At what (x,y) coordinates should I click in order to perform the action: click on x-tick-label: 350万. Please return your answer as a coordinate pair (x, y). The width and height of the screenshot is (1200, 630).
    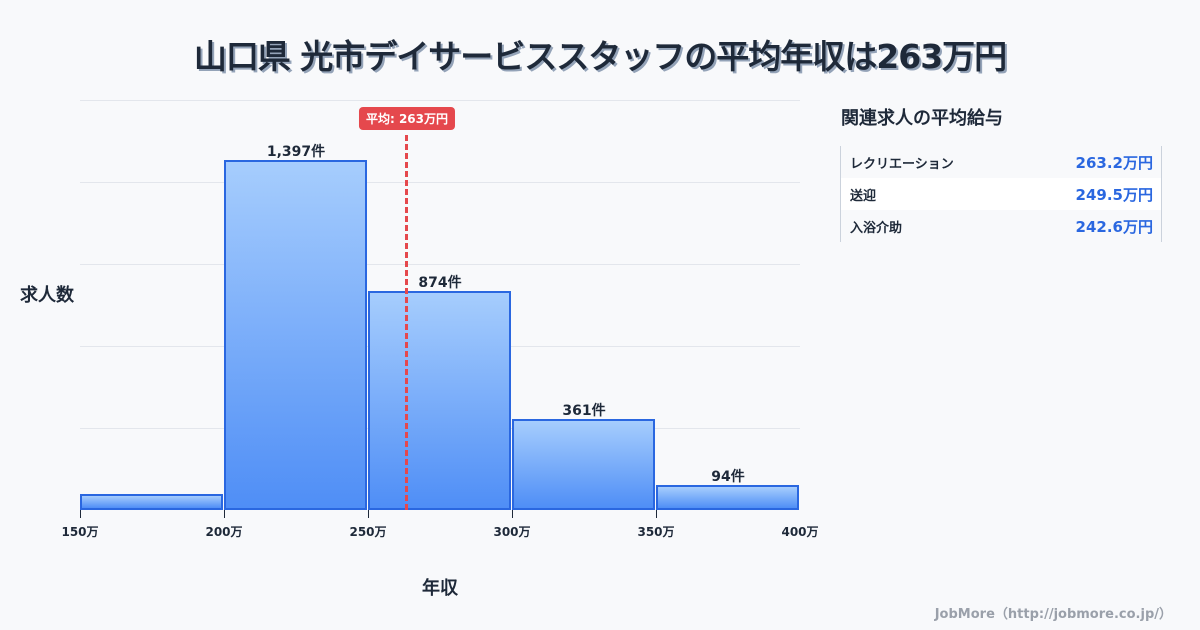
    Looking at the image, I should click on (656, 532).